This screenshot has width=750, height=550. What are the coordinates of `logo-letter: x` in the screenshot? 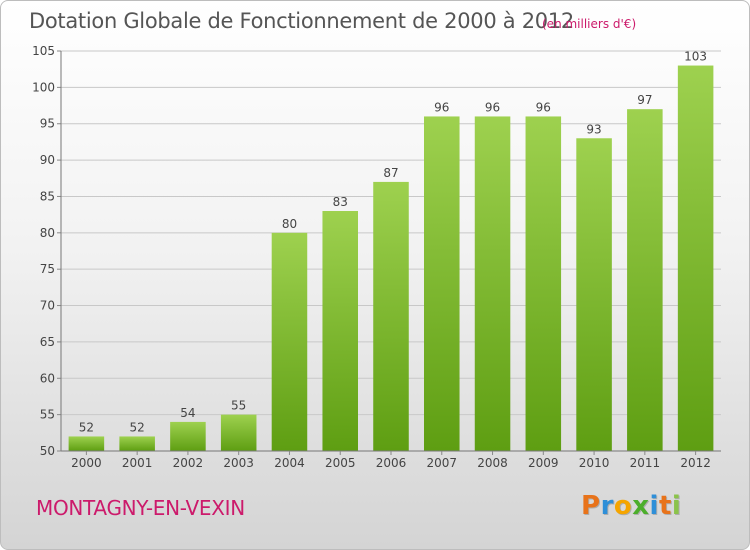 It's located at (641, 506).